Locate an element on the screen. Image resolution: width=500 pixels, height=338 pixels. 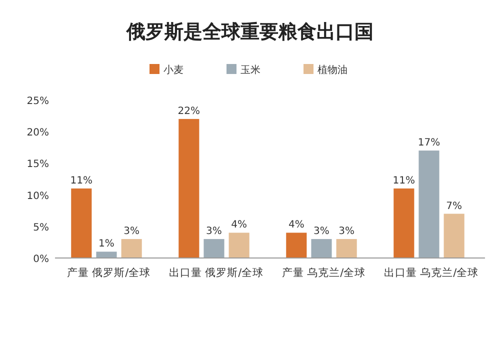
legend-label: 植物油 is located at coordinates (333, 70).